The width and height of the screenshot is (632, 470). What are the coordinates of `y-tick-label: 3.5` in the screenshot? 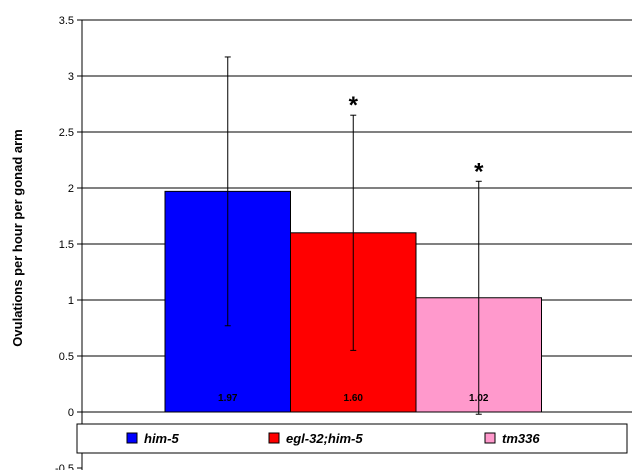 It's located at (66, 21).